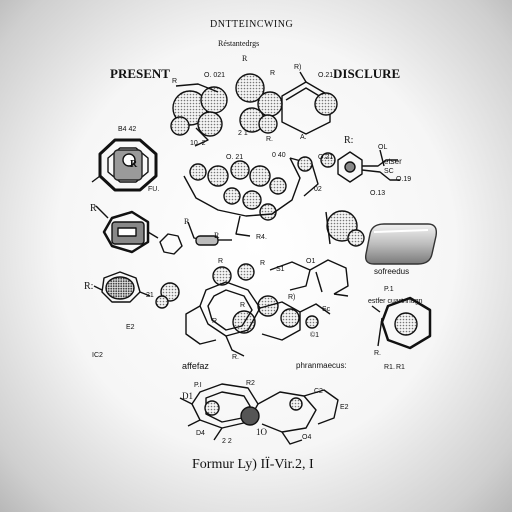 This screenshot has width=512, height=512. I want to click on ester-label-1: OL, so click(383, 147).